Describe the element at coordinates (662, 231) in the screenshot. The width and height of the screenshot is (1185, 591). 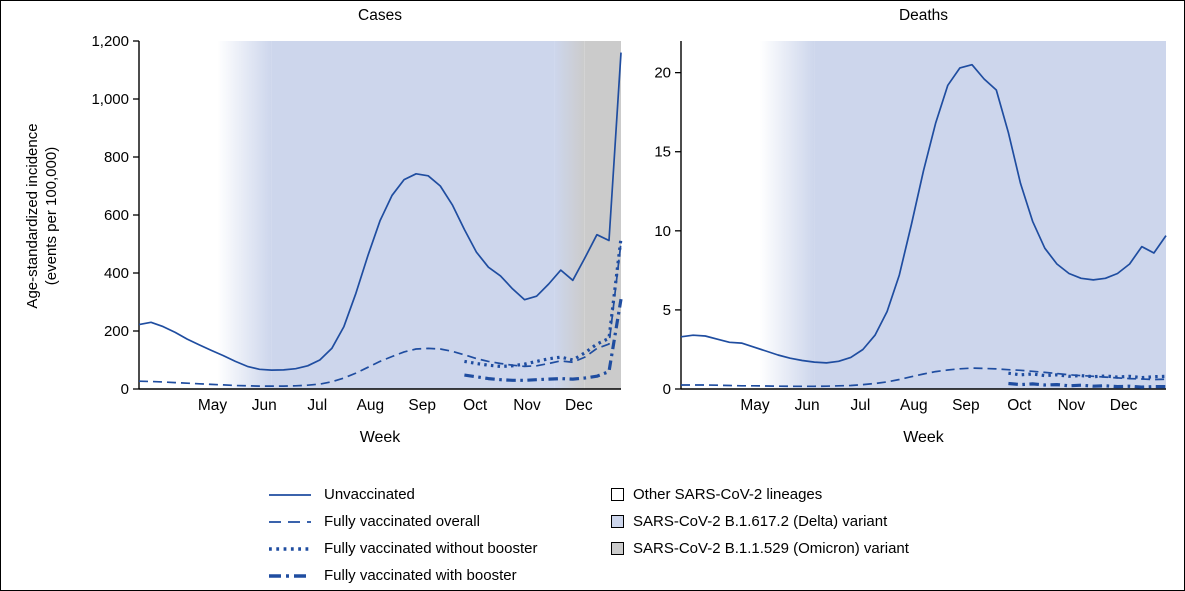
I see `svg-text: 10` at that location.